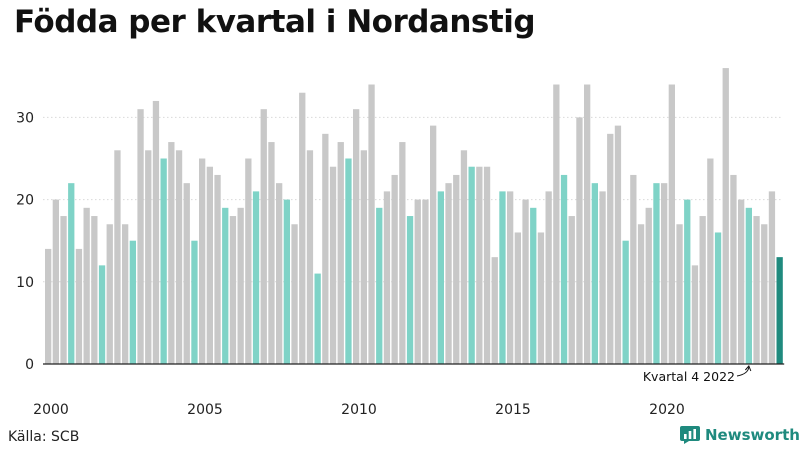  Describe the element at coordinates (275, 22) in the screenshot. I see `chart-title: Födda per kvartal i Nordanstig` at that location.